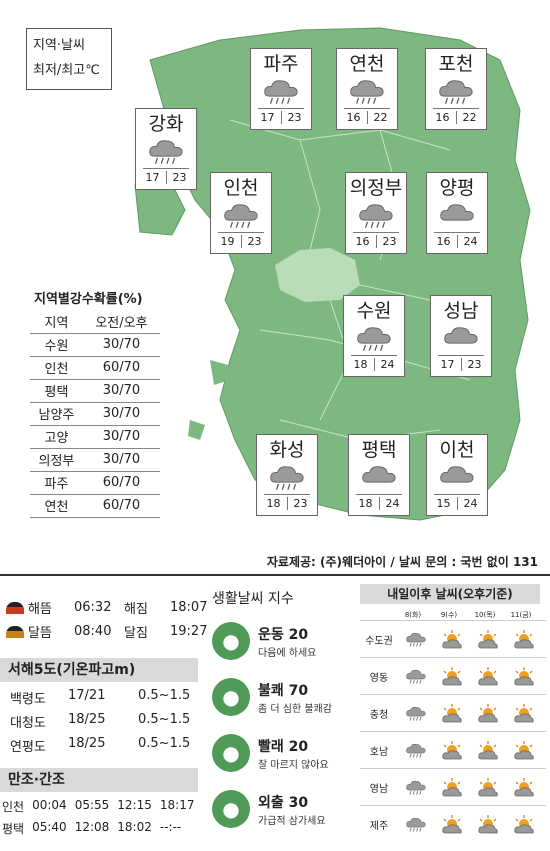 Image resolution: width=550 pixels, height=851 pixels. I want to click on table-row: 파주 60/70, so click(95, 483).